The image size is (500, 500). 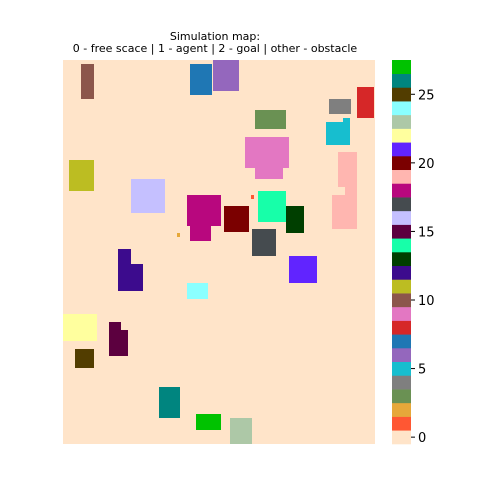 I want to click on agent-marker, so click(x=252, y=197).